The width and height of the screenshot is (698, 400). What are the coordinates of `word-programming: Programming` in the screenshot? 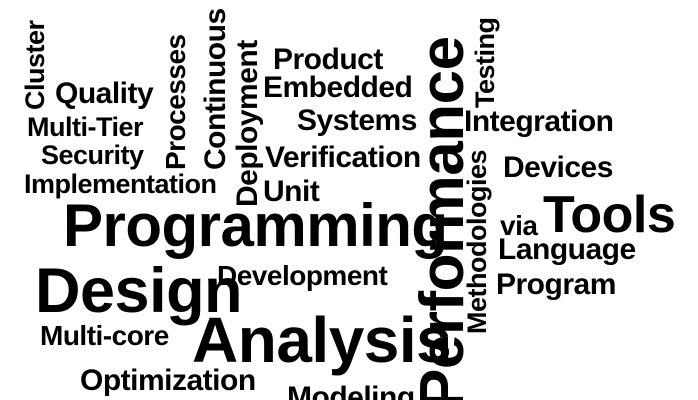 It's located at (255, 225).